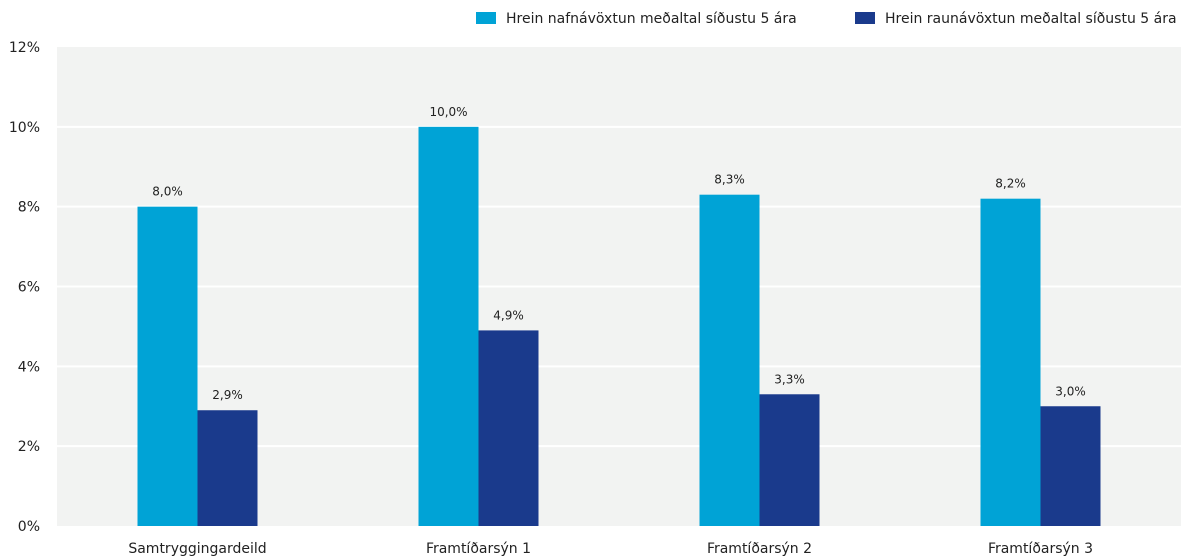 The image size is (1191, 560). Describe the element at coordinates (759, 548) in the screenshot. I see `x-tick-label: Framtíðarsýn 2` at that location.